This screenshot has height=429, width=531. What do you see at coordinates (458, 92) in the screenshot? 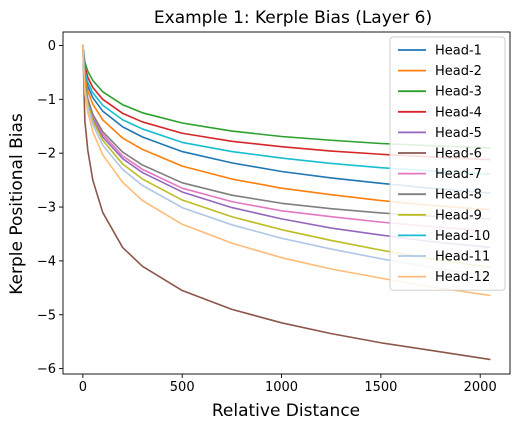
I see `legend-label: Head-3` at bounding box center [458, 92].